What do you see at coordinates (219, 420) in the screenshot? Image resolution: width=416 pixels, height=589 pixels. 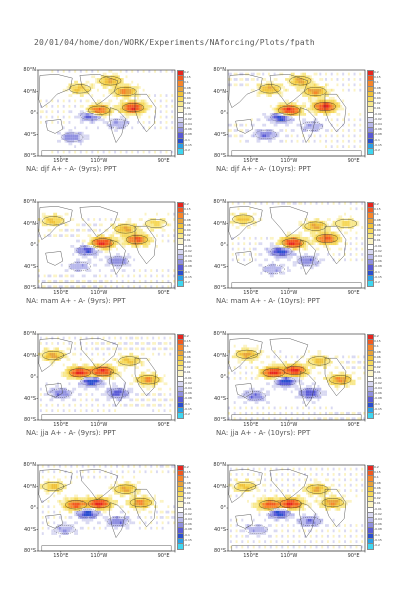 I see `y-tick-label: 80°S` at bounding box center [219, 420].